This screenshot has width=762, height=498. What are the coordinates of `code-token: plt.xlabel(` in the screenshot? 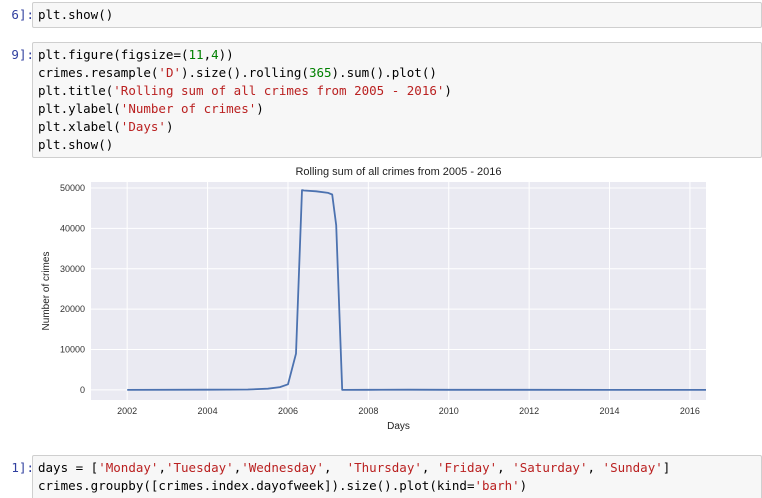 It's located at (79, 126).